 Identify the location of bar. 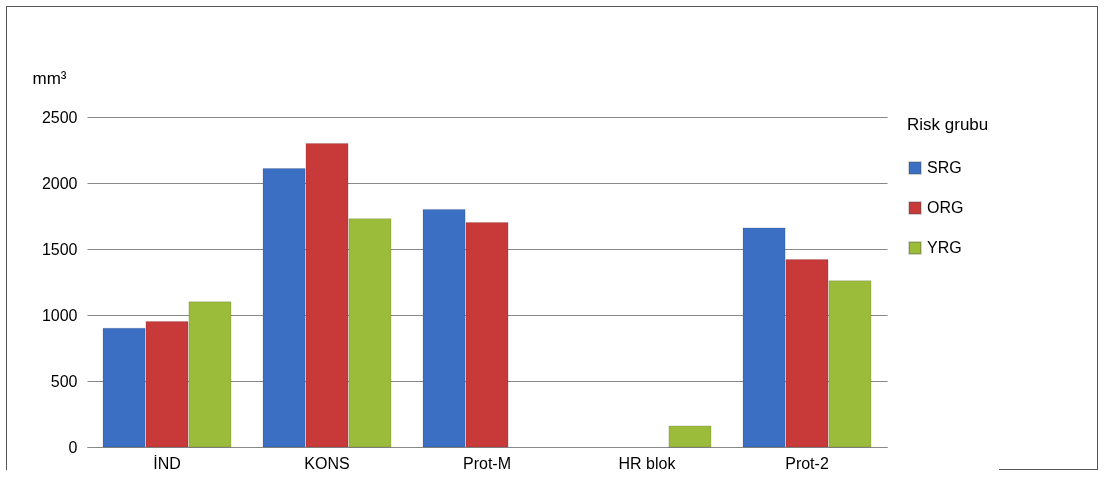
(690, 436).